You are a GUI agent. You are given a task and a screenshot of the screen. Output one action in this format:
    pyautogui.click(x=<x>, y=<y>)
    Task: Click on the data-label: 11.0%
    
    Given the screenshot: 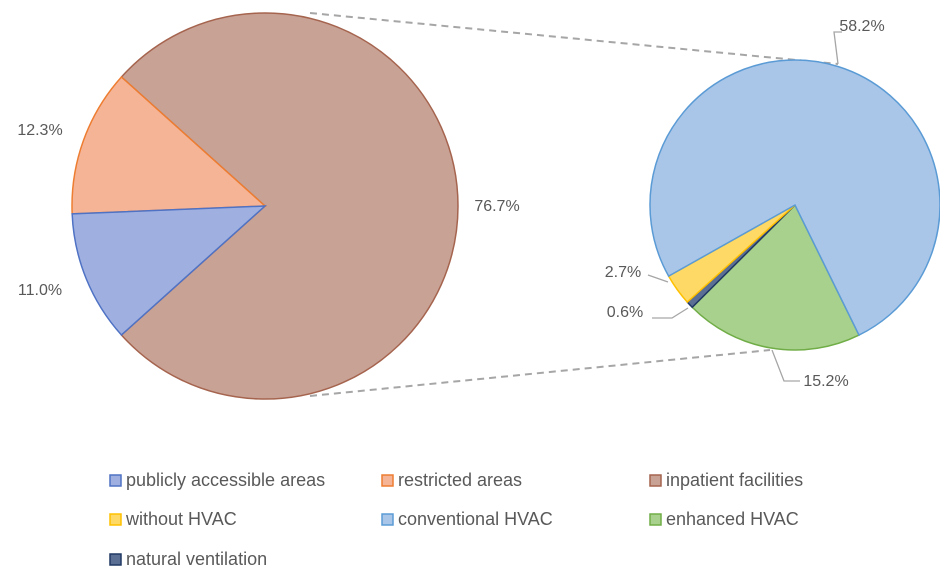 What is the action you would take?
    pyautogui.click(x=40, y=290)
    